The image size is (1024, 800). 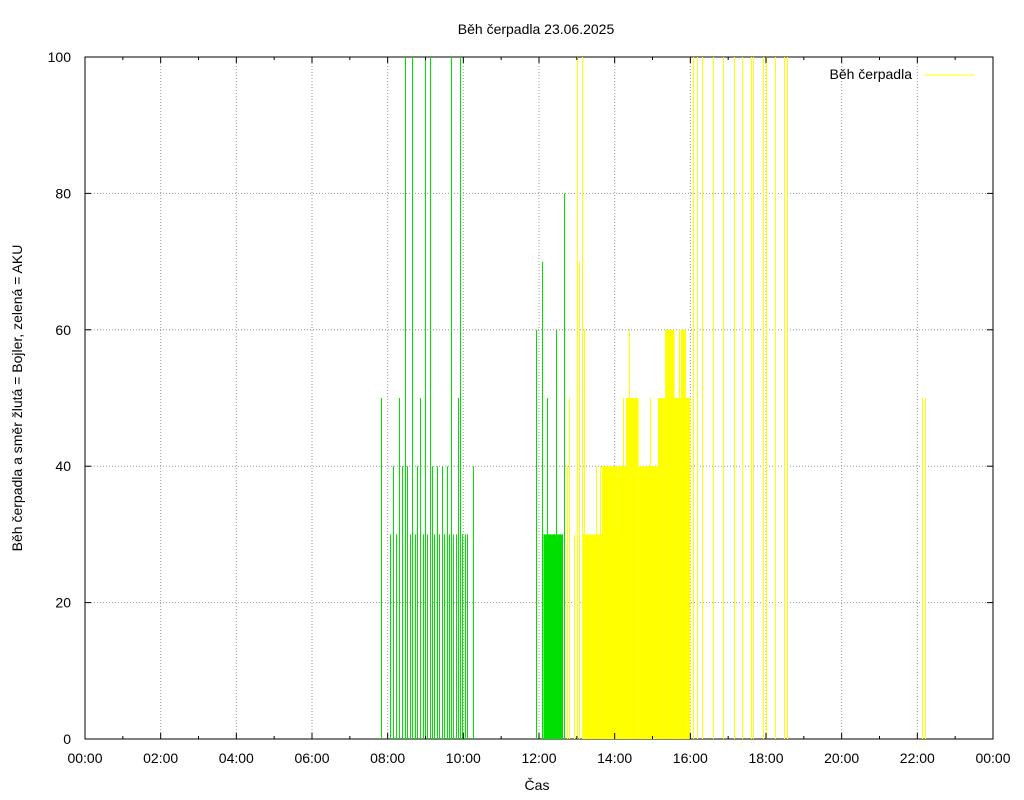 I want to click on x-tick-label: 06:00, so click(x=311, y=758).